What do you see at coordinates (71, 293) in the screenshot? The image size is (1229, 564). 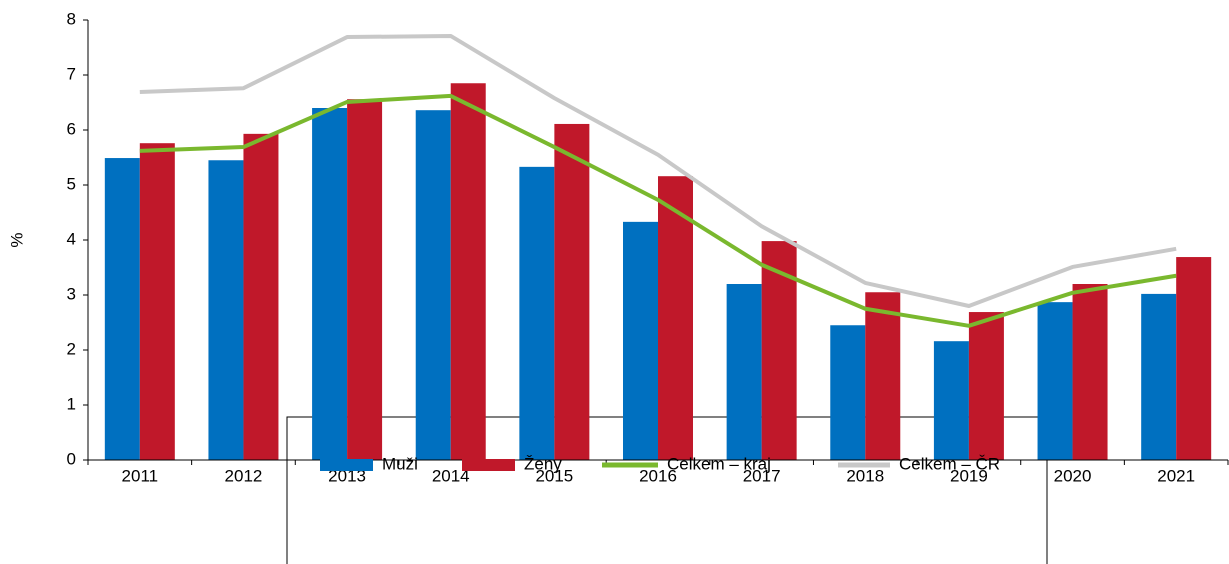 I see `y-tick-label: 3` at bounding box center [71, 293].